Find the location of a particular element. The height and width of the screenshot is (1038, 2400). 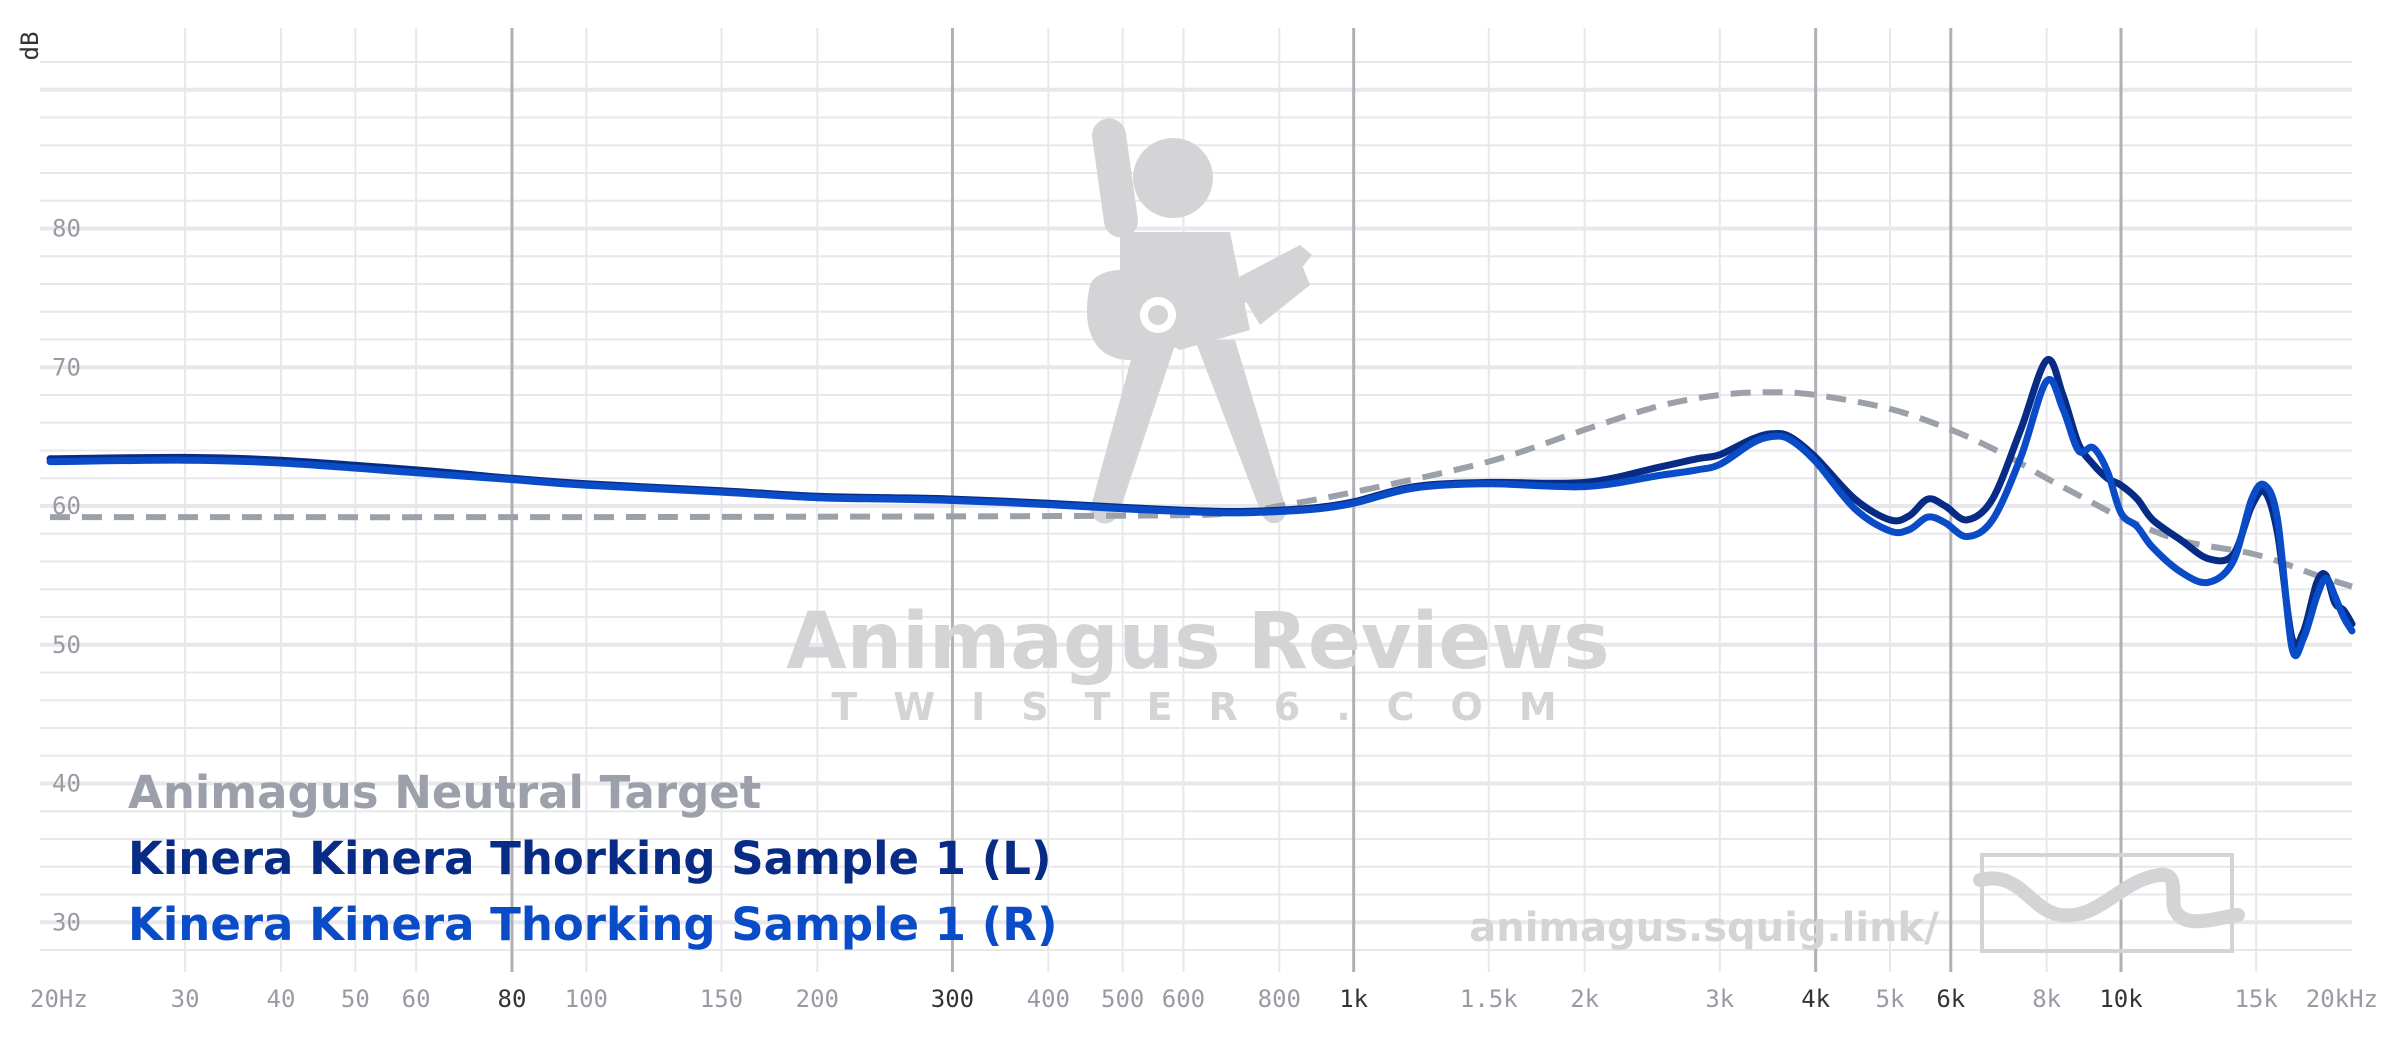

guitarist-icon is located at coordinates (1199, 321).